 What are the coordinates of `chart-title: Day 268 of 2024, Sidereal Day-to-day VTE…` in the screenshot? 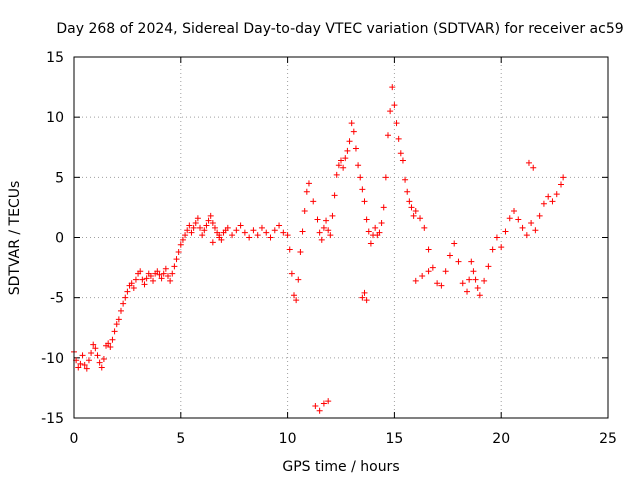 It's located at (339, 29).